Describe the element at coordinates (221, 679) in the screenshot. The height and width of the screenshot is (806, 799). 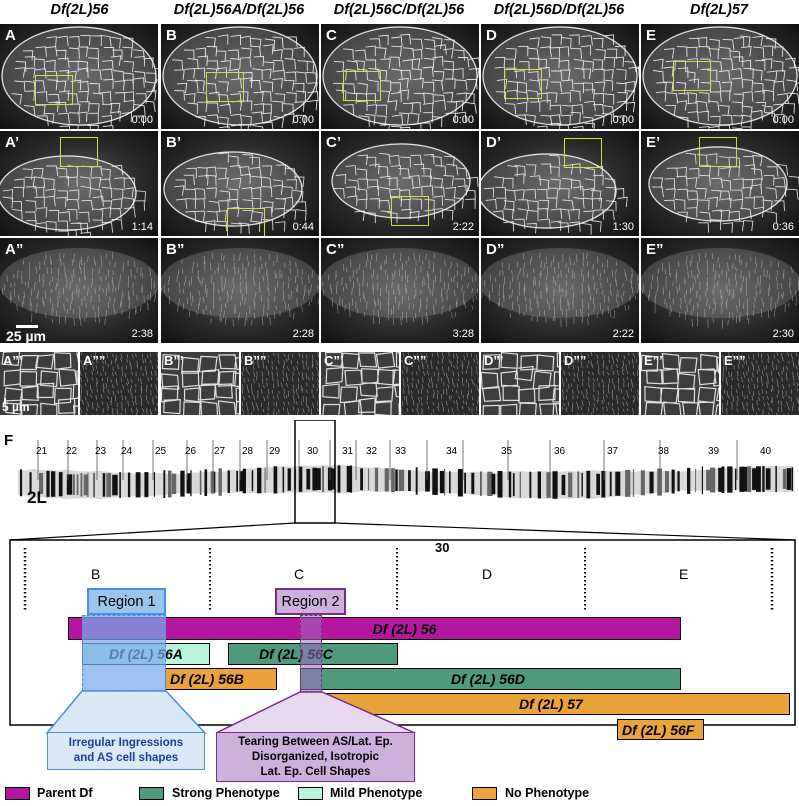
I see `df-56b-bar: Df (2L) 56B` at that location.